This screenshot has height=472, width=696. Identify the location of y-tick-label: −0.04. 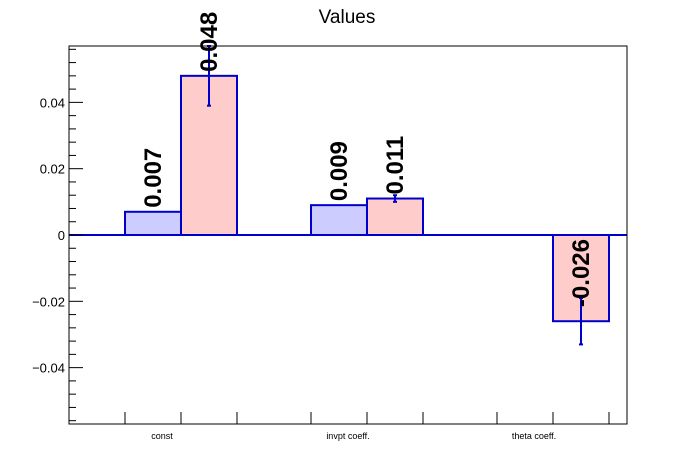
(48, 368).